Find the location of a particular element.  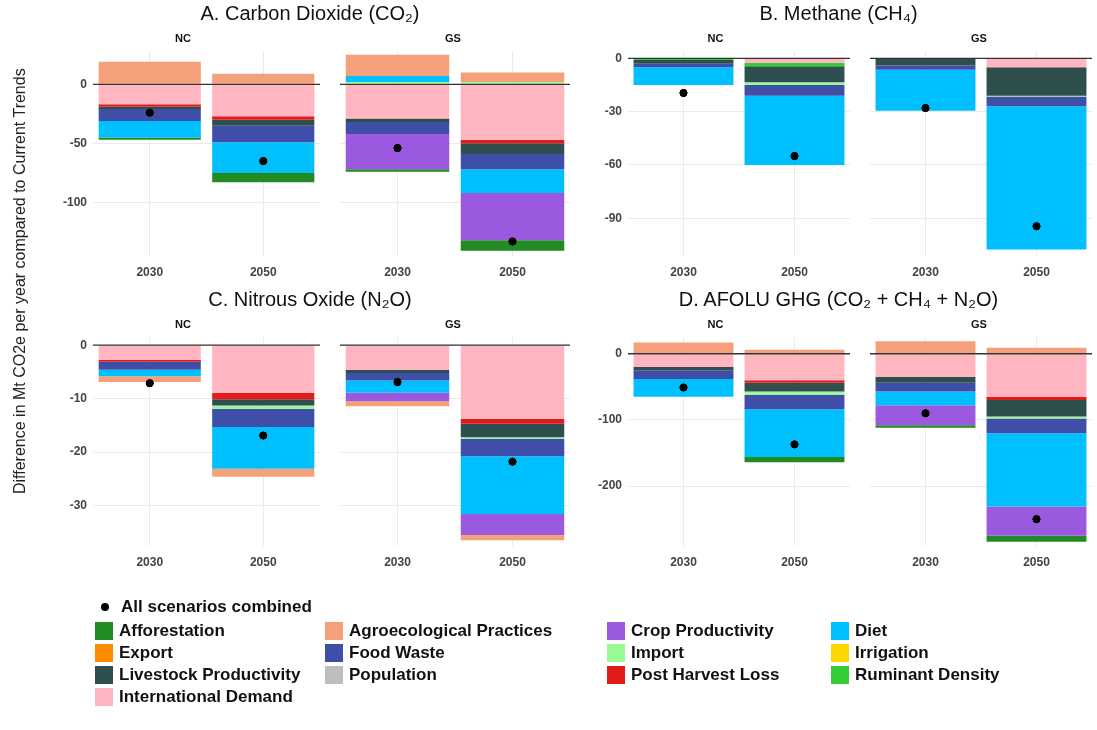

y-tick-label: -90 is located at coordinates (613, 217).